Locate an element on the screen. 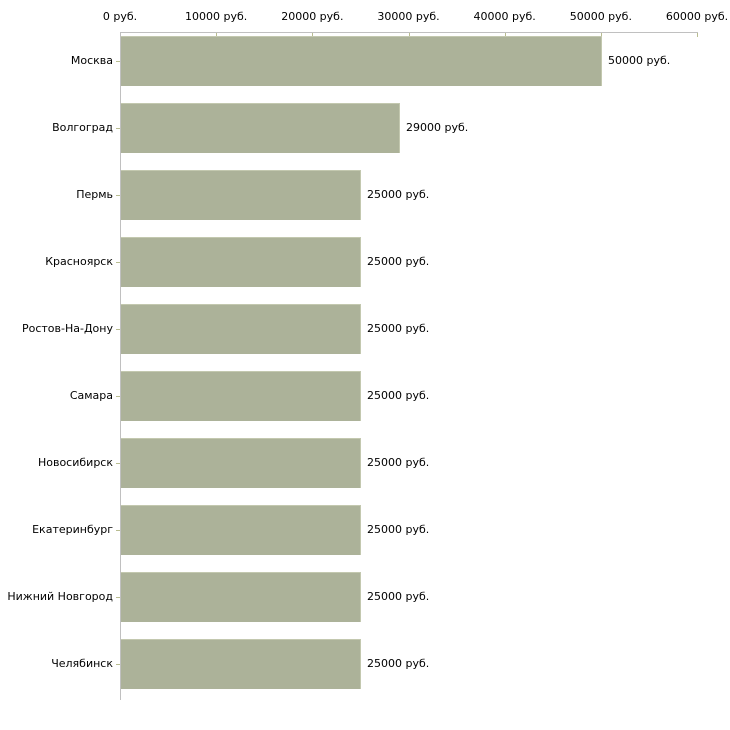 Image resolution: width=730 pixels, height=730 pixels. x-tick-label: 20000 руб. is located at coordinates (312, 16).